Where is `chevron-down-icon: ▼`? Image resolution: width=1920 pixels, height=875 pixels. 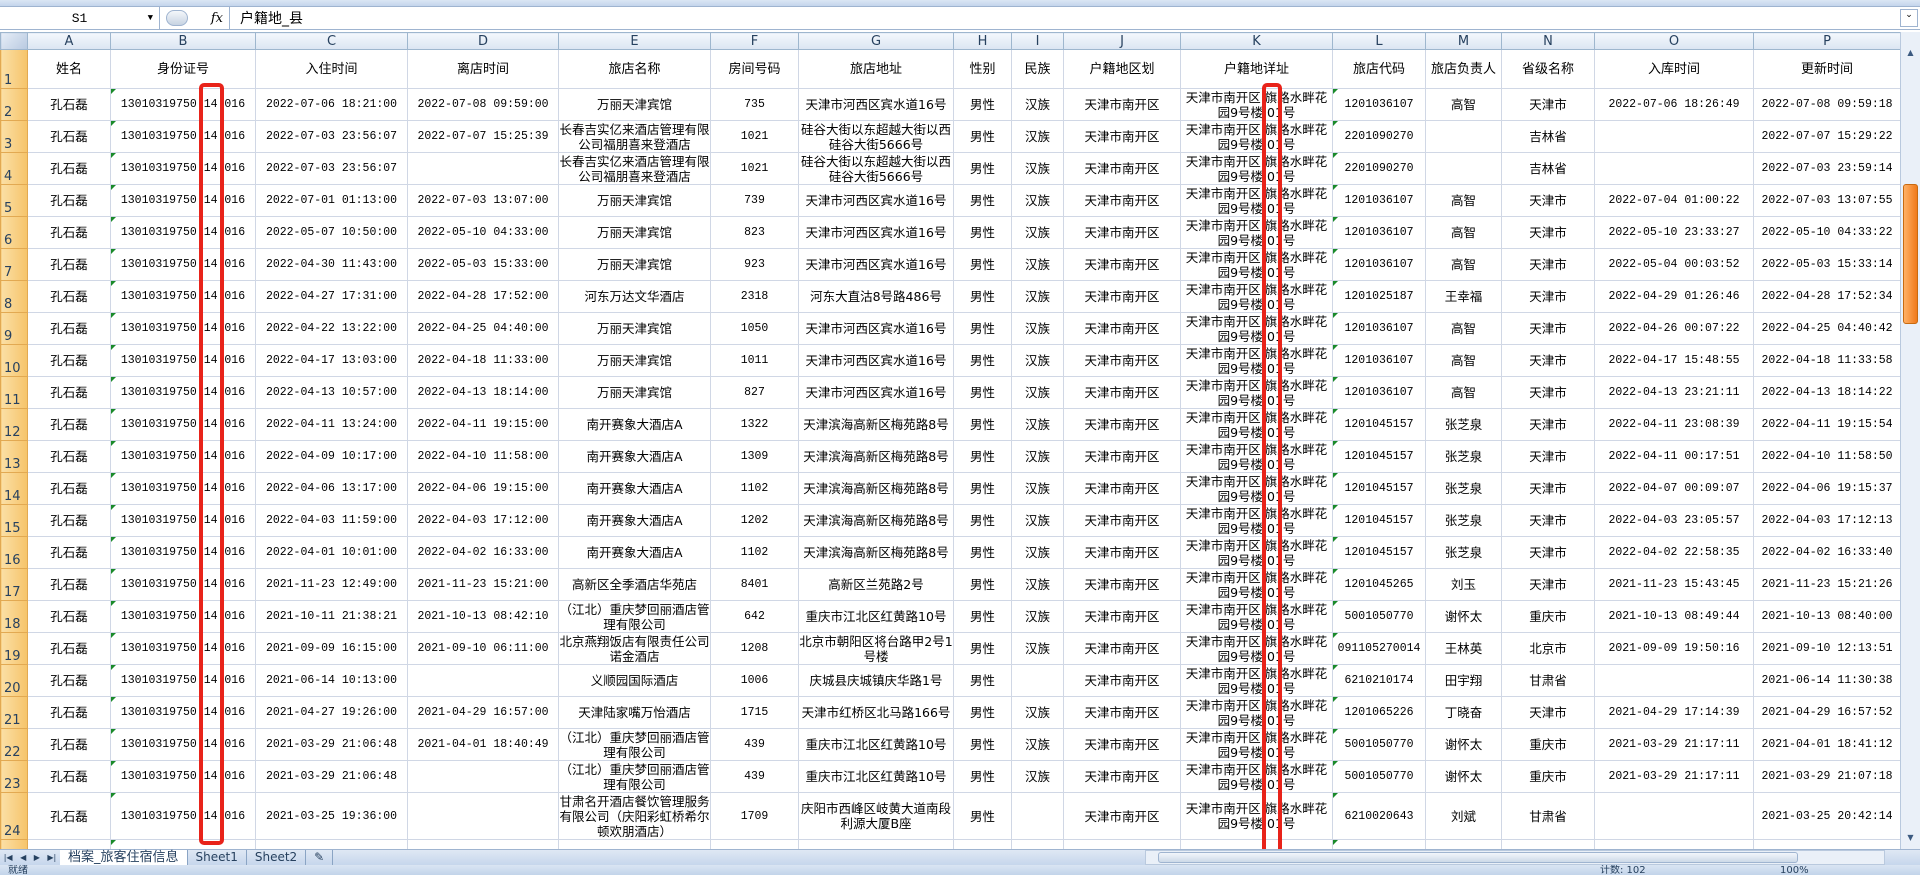 chevron-down-icon: ▼ is located at coordinates (150, 18).